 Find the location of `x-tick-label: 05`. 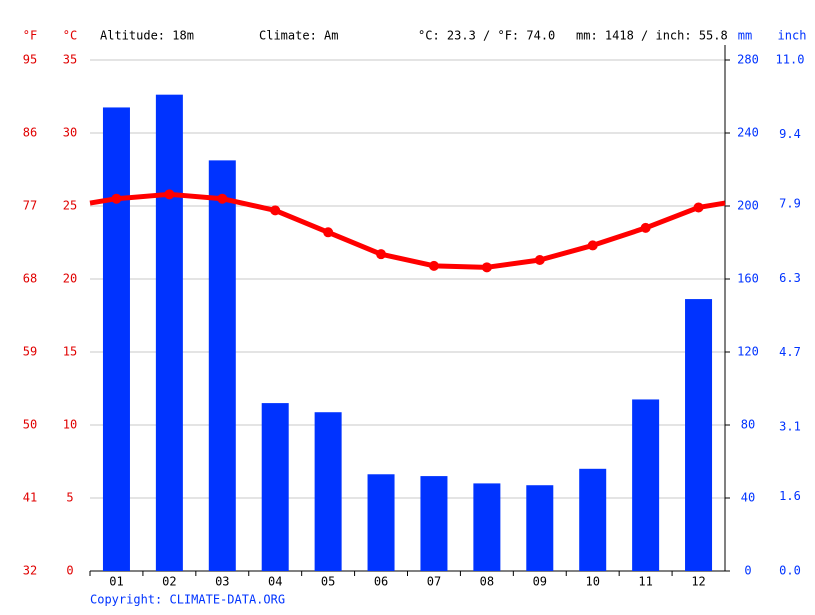

x-tick-label: 05 is located at coordinates (328, 582).